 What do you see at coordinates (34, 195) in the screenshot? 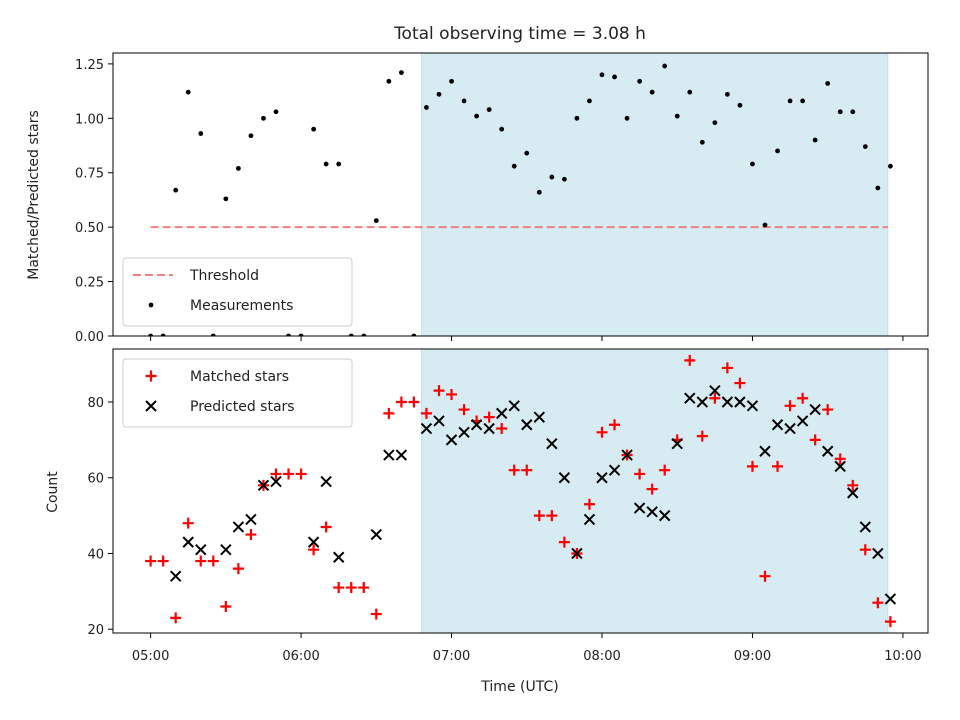
I see `top-y-axis-label: Matched/Predicted stars` at bounding box center [34, 195].